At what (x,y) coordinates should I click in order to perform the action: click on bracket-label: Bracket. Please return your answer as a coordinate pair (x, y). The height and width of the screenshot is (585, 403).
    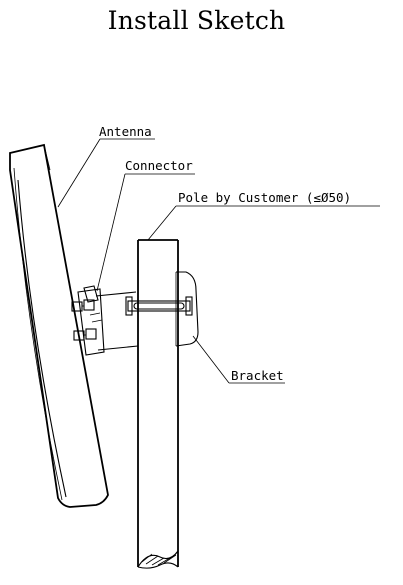
    Looking at the image, I should click on (257, 375).